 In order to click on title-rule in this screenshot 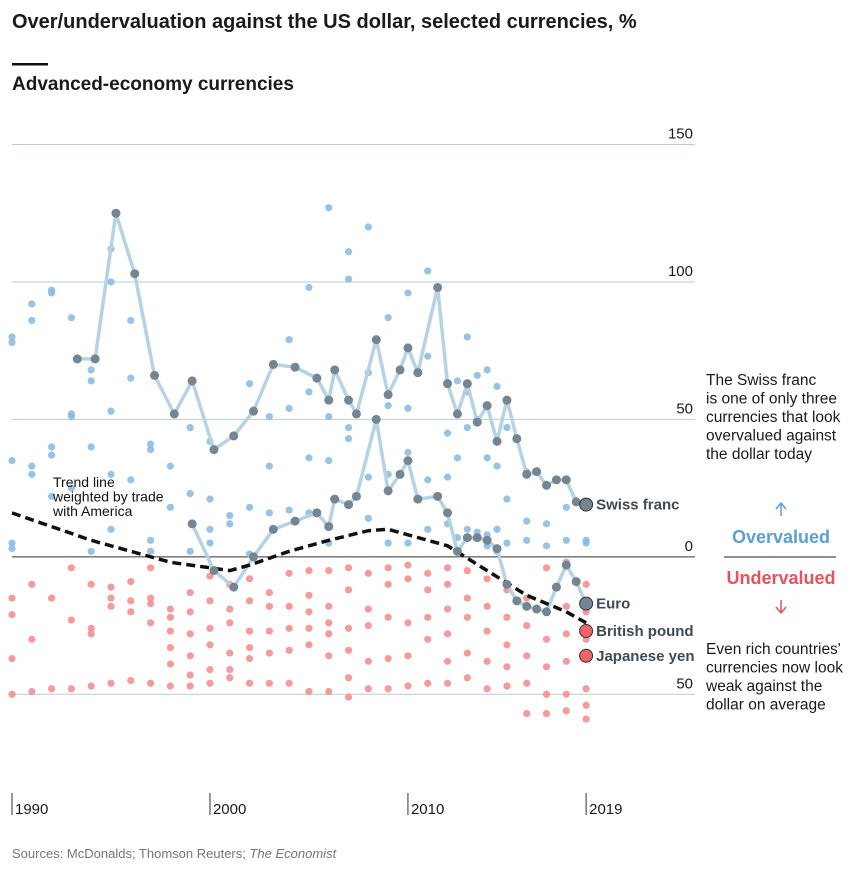, I will do `click(30, 64)`.